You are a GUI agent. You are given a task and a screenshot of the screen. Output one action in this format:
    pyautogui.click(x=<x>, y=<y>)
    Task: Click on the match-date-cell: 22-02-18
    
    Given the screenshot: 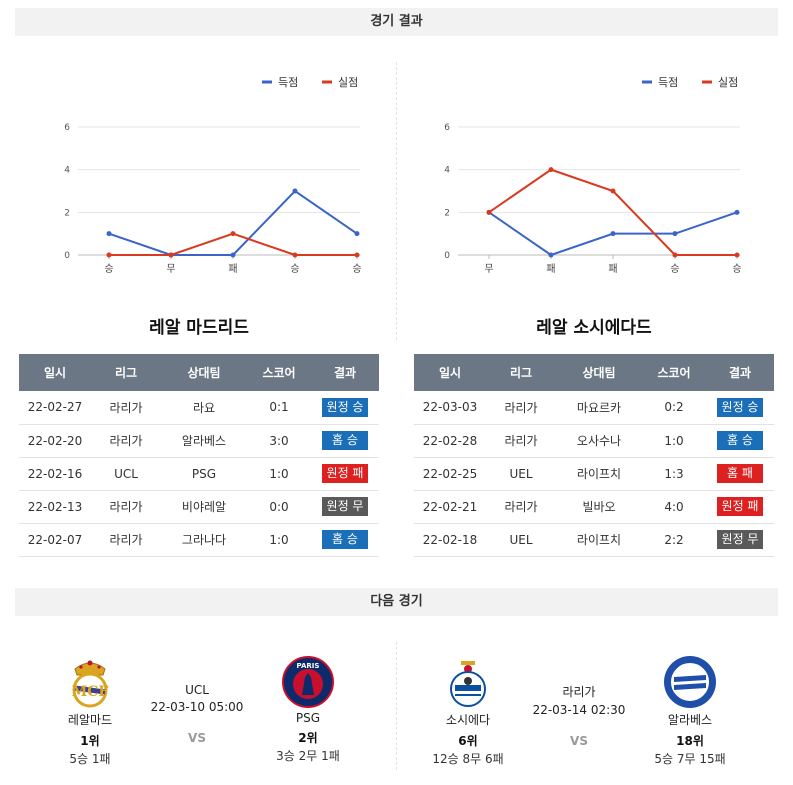 What is the action you would take?
    pyautogui.click(x=450, y=540)
    